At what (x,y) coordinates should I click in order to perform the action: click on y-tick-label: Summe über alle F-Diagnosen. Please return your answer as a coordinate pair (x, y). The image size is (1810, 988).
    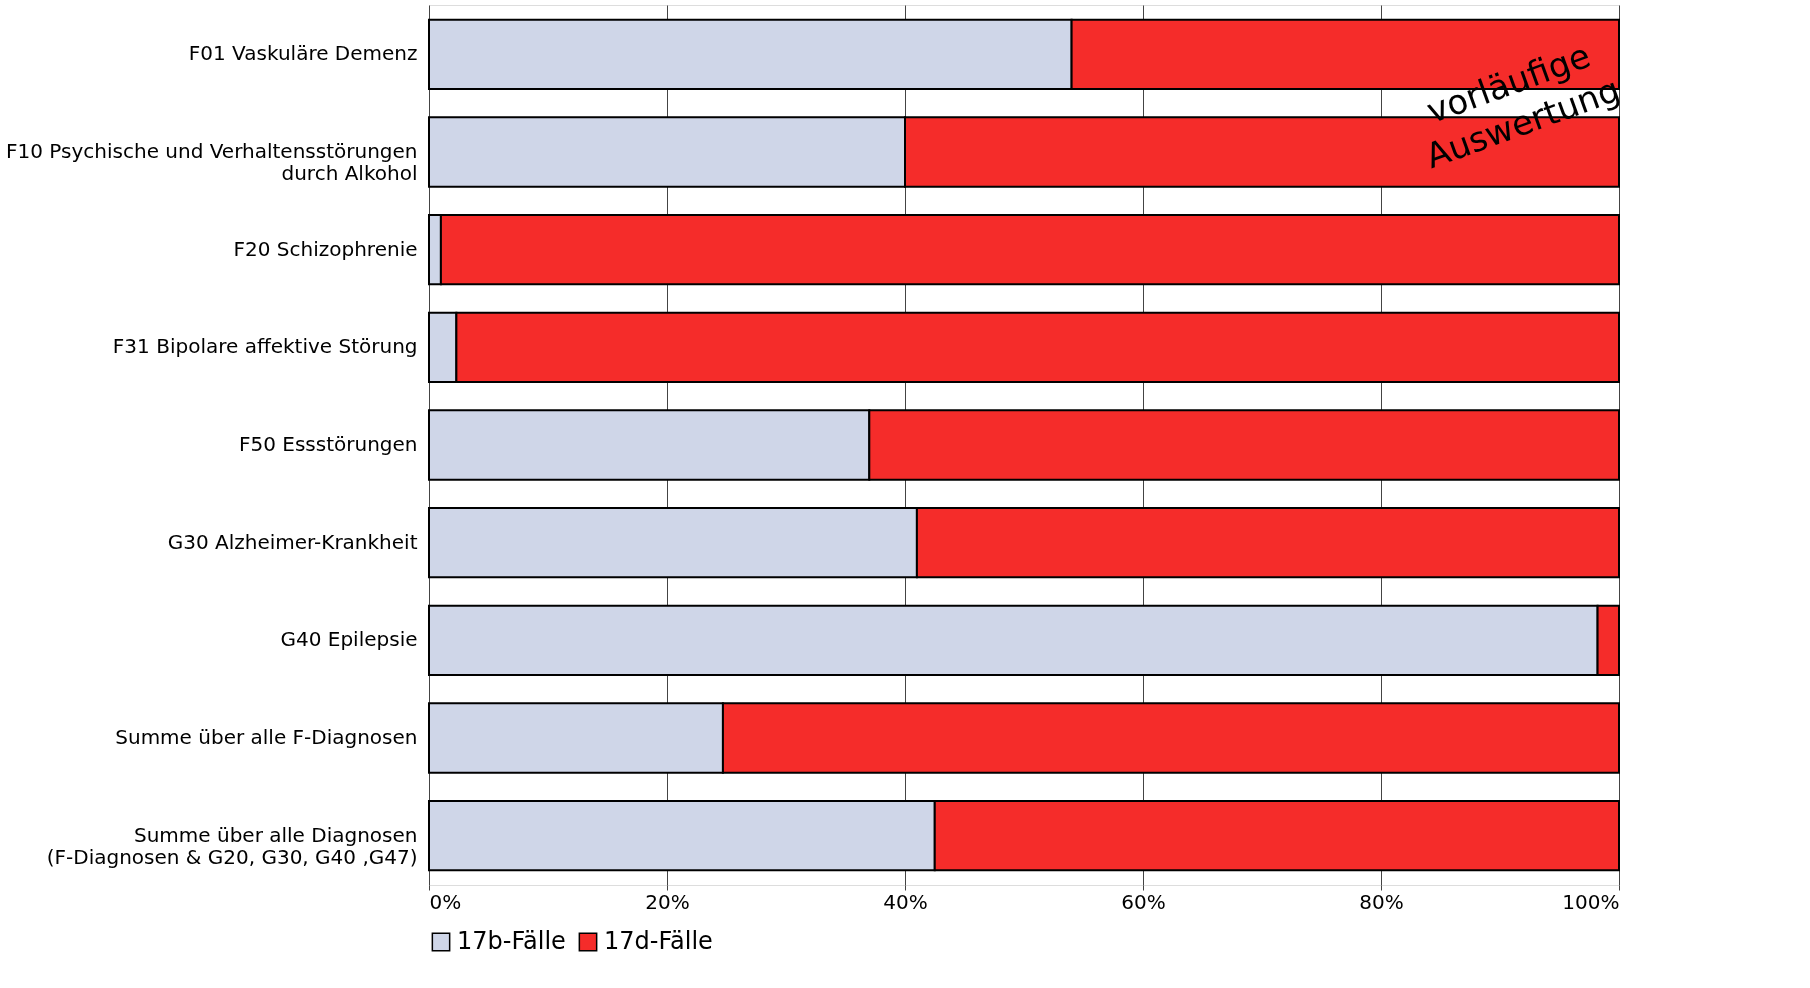
    Looking at the image, I should click on (266, 737).